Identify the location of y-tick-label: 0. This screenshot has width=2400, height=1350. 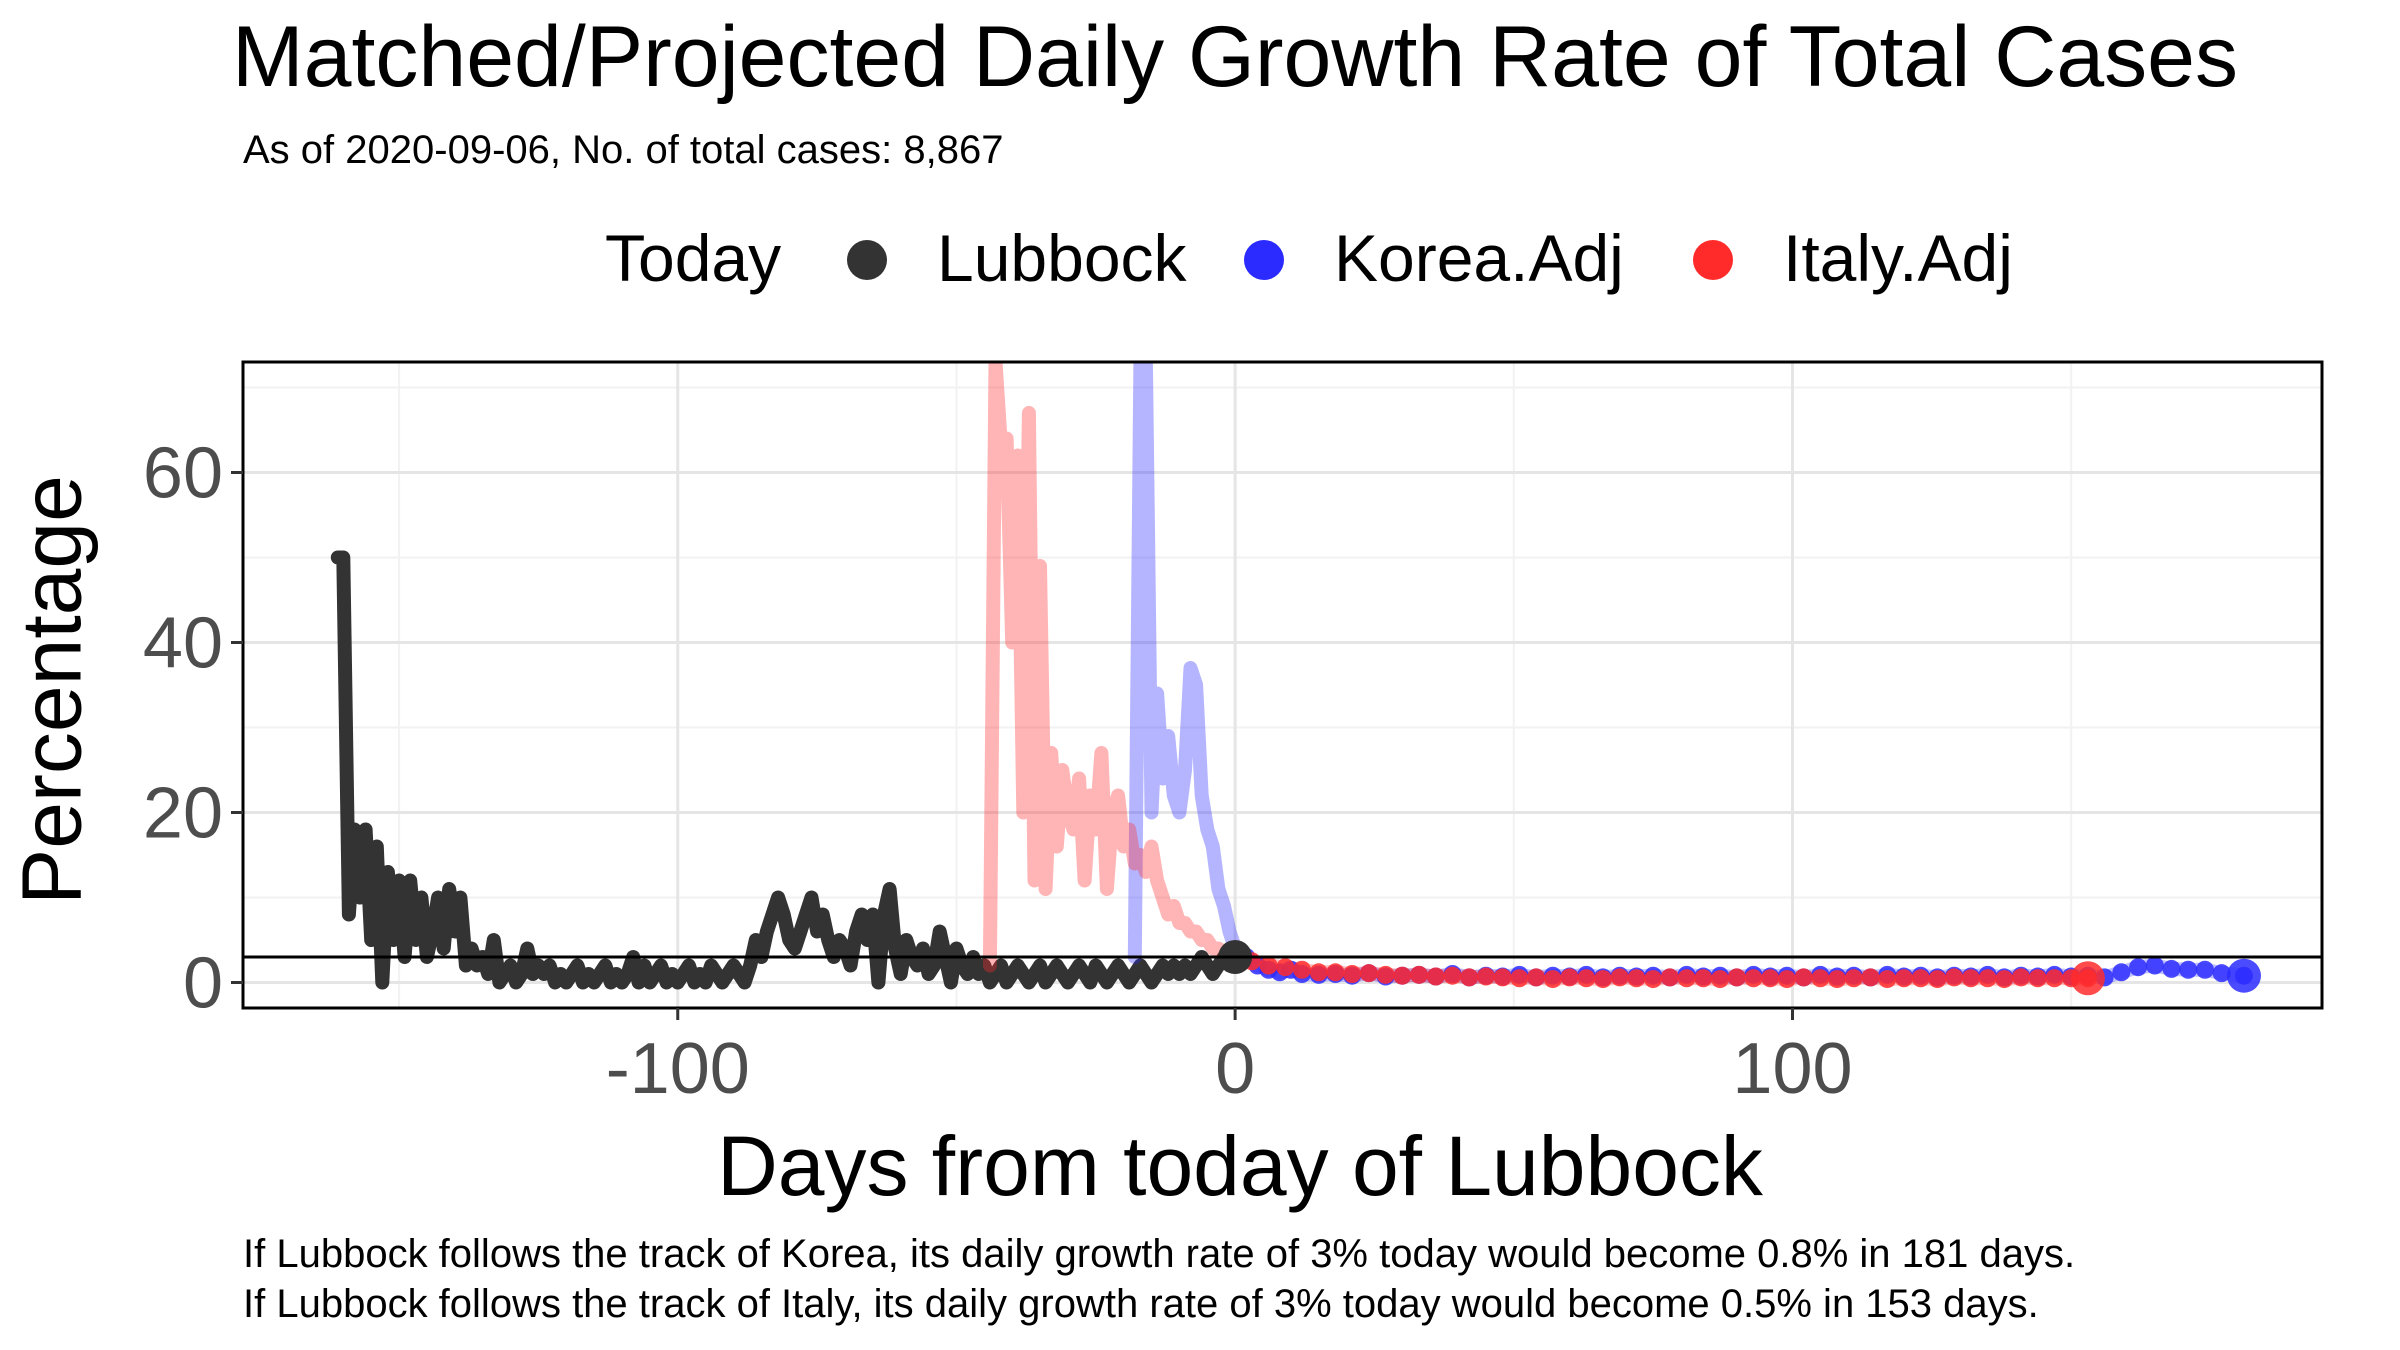
(203, 984).